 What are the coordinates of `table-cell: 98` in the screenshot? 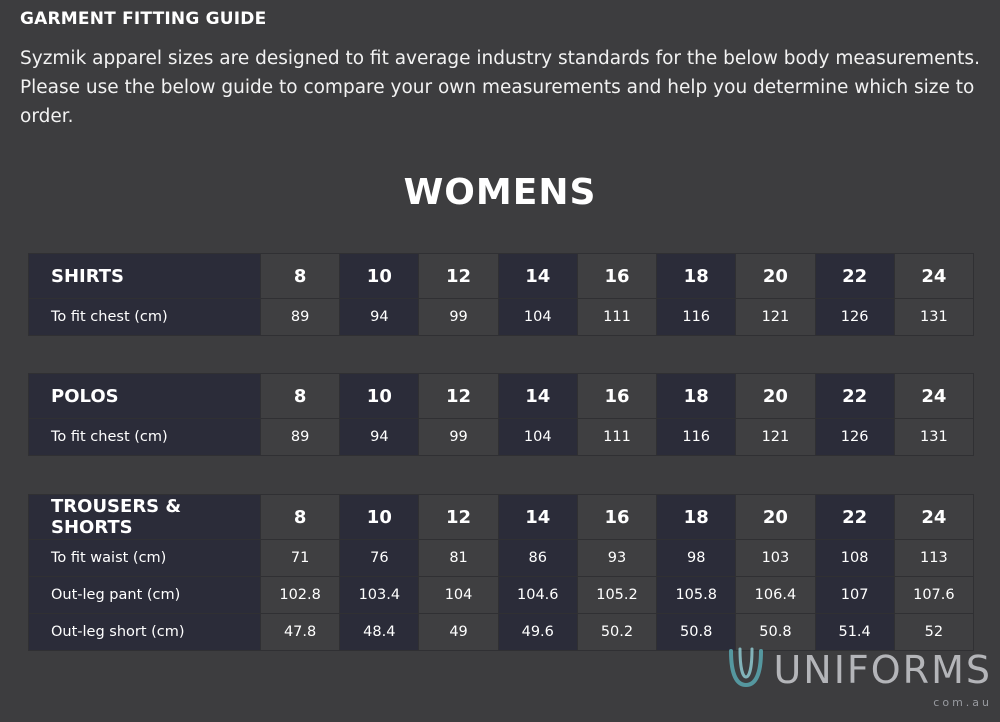 It's located at (696, 558).